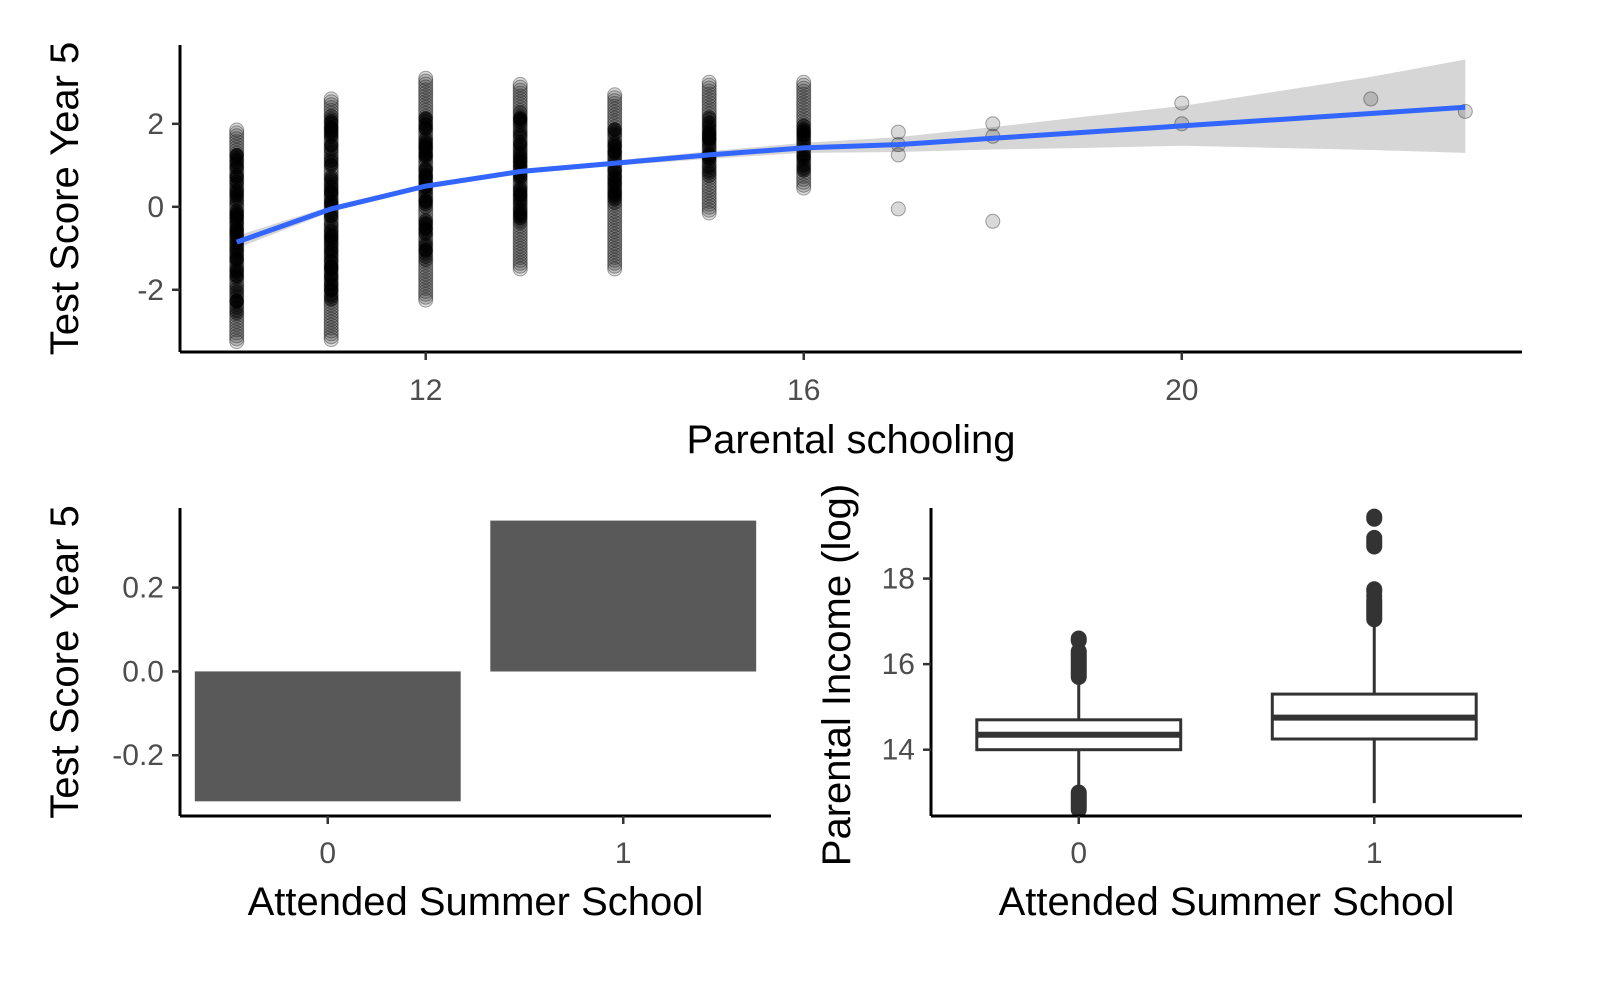 This screenshot has height=992, width=1606. Describe the element at coordinates (425, 390) in the screenshot. I see `x-tick-label: 12` at that location.